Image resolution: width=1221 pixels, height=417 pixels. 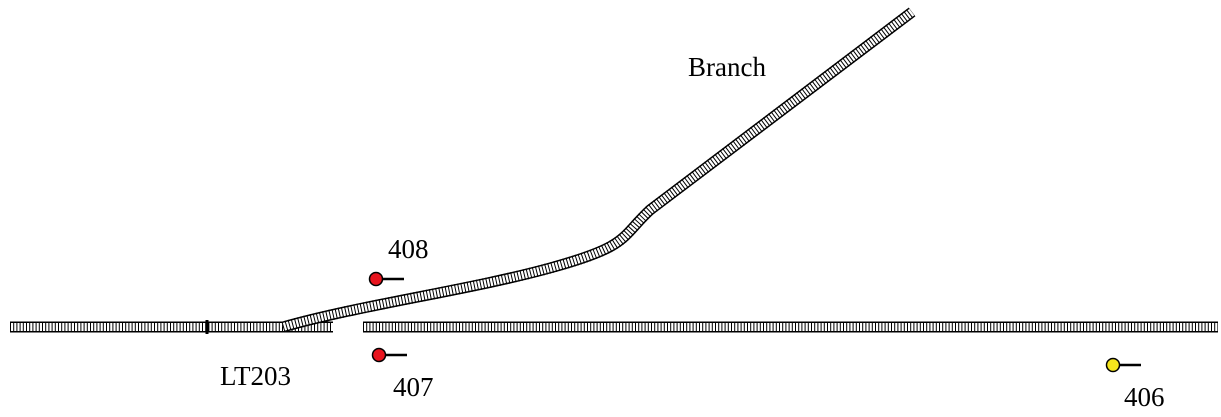 I want to click on branch-label: Branch, so click(x=727, y=67).